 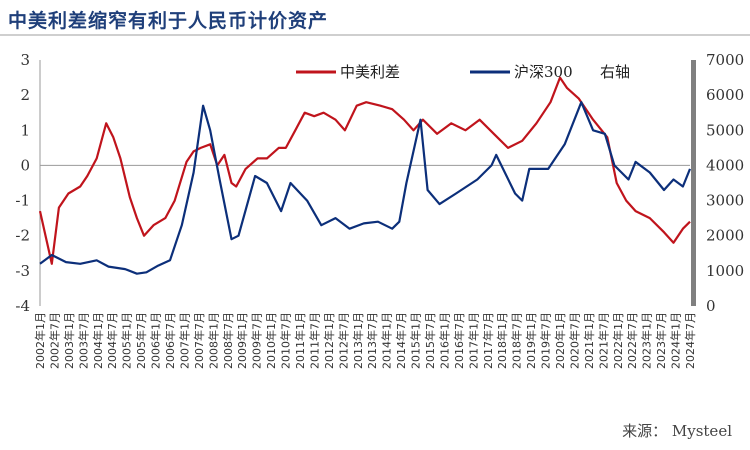 I want to click on right-y-axis: 7000 6000 5000 4000 3000 2000 1000 0, so click(x=717, y=183).